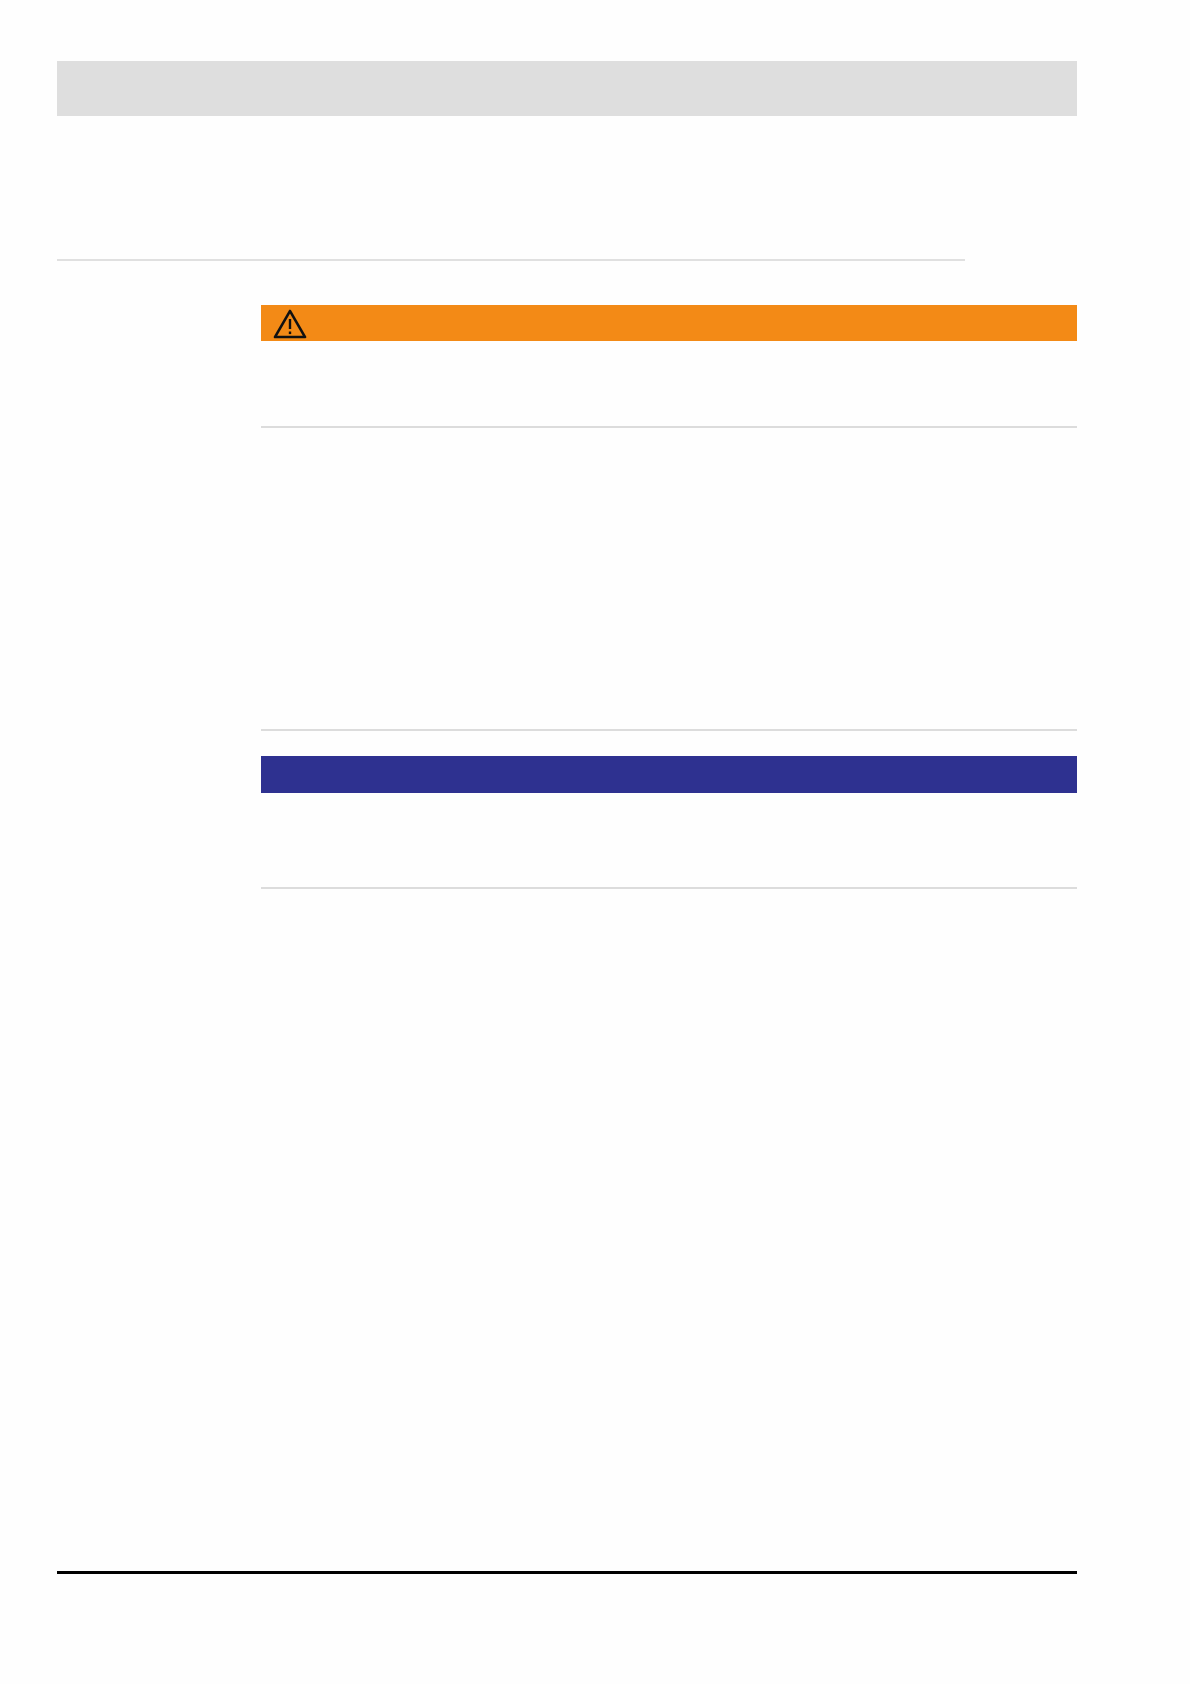 This screenshot has width=1190, height=1684. Describe the element at coordinates (669, 427) in the screenshot. I see `warning-divider` at that location.